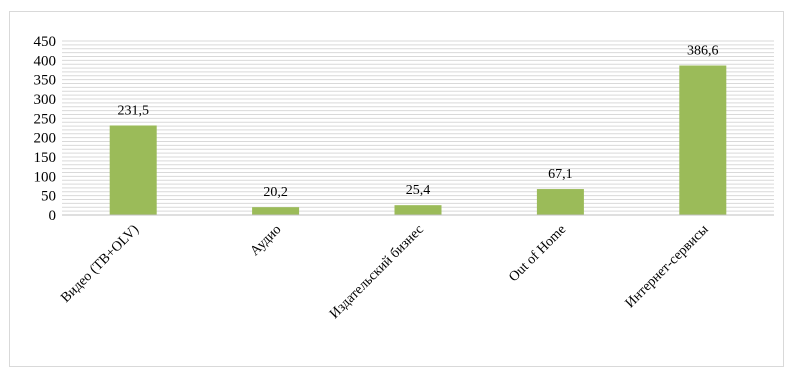 Image resolution: width=796 pixels, height=374 pixels. Describe the element at coordinates (275, 192) in the screenshot. I see `data-label: 20,2` at that location.